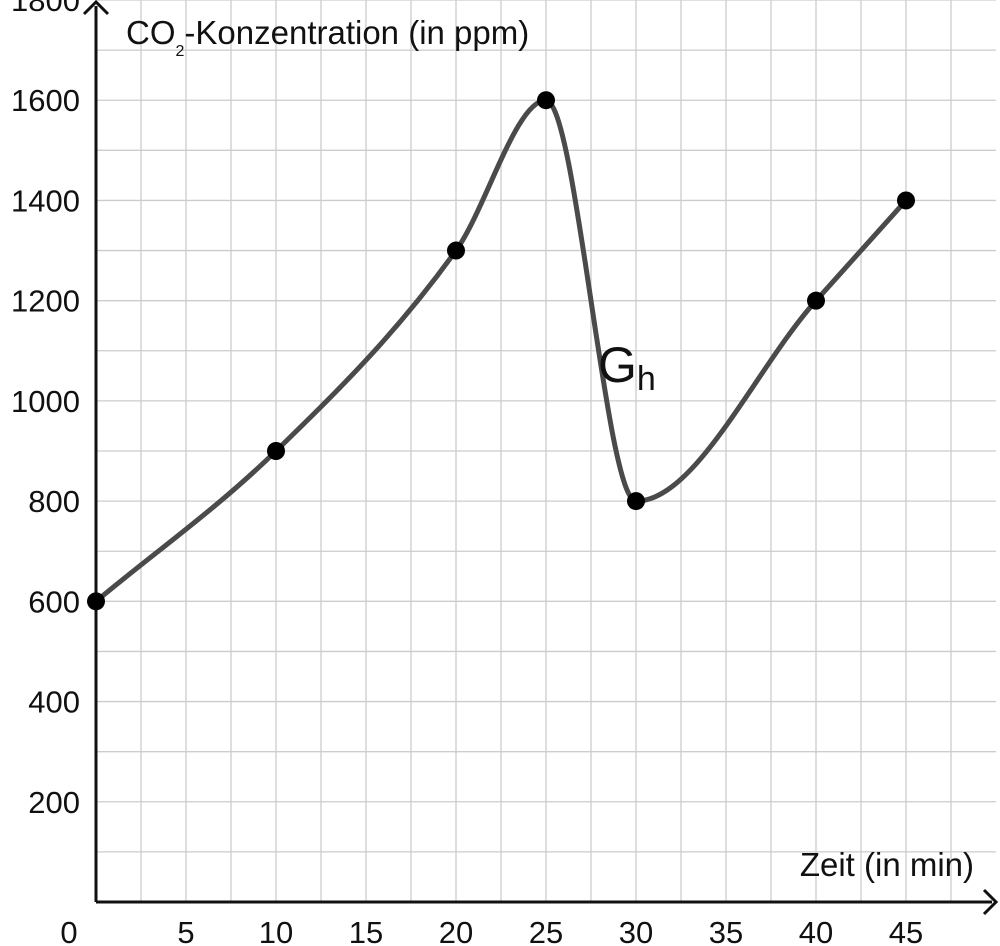 Image resolution: width=1000 pixels, height=946 pixels. I want to click on series-label: Gh, so click(627, 367).